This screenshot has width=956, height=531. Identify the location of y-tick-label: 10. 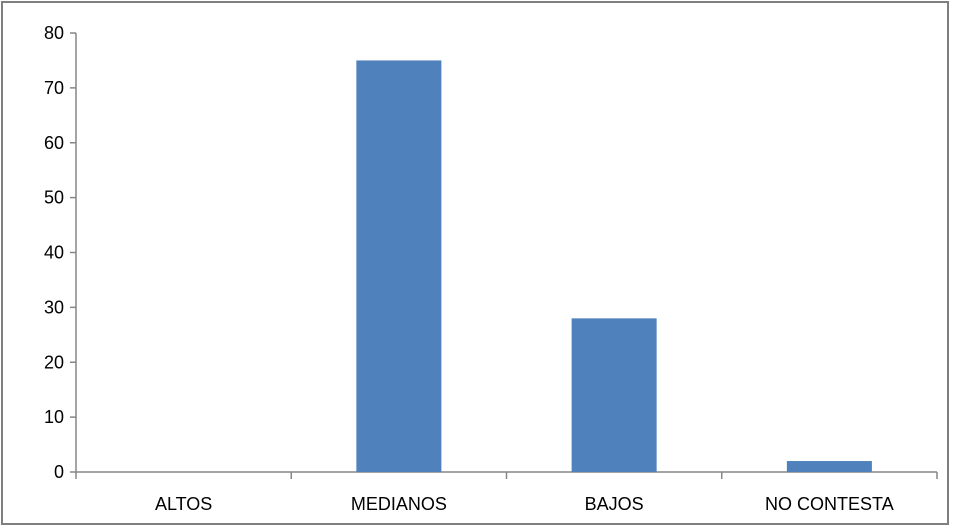
(54, 417).